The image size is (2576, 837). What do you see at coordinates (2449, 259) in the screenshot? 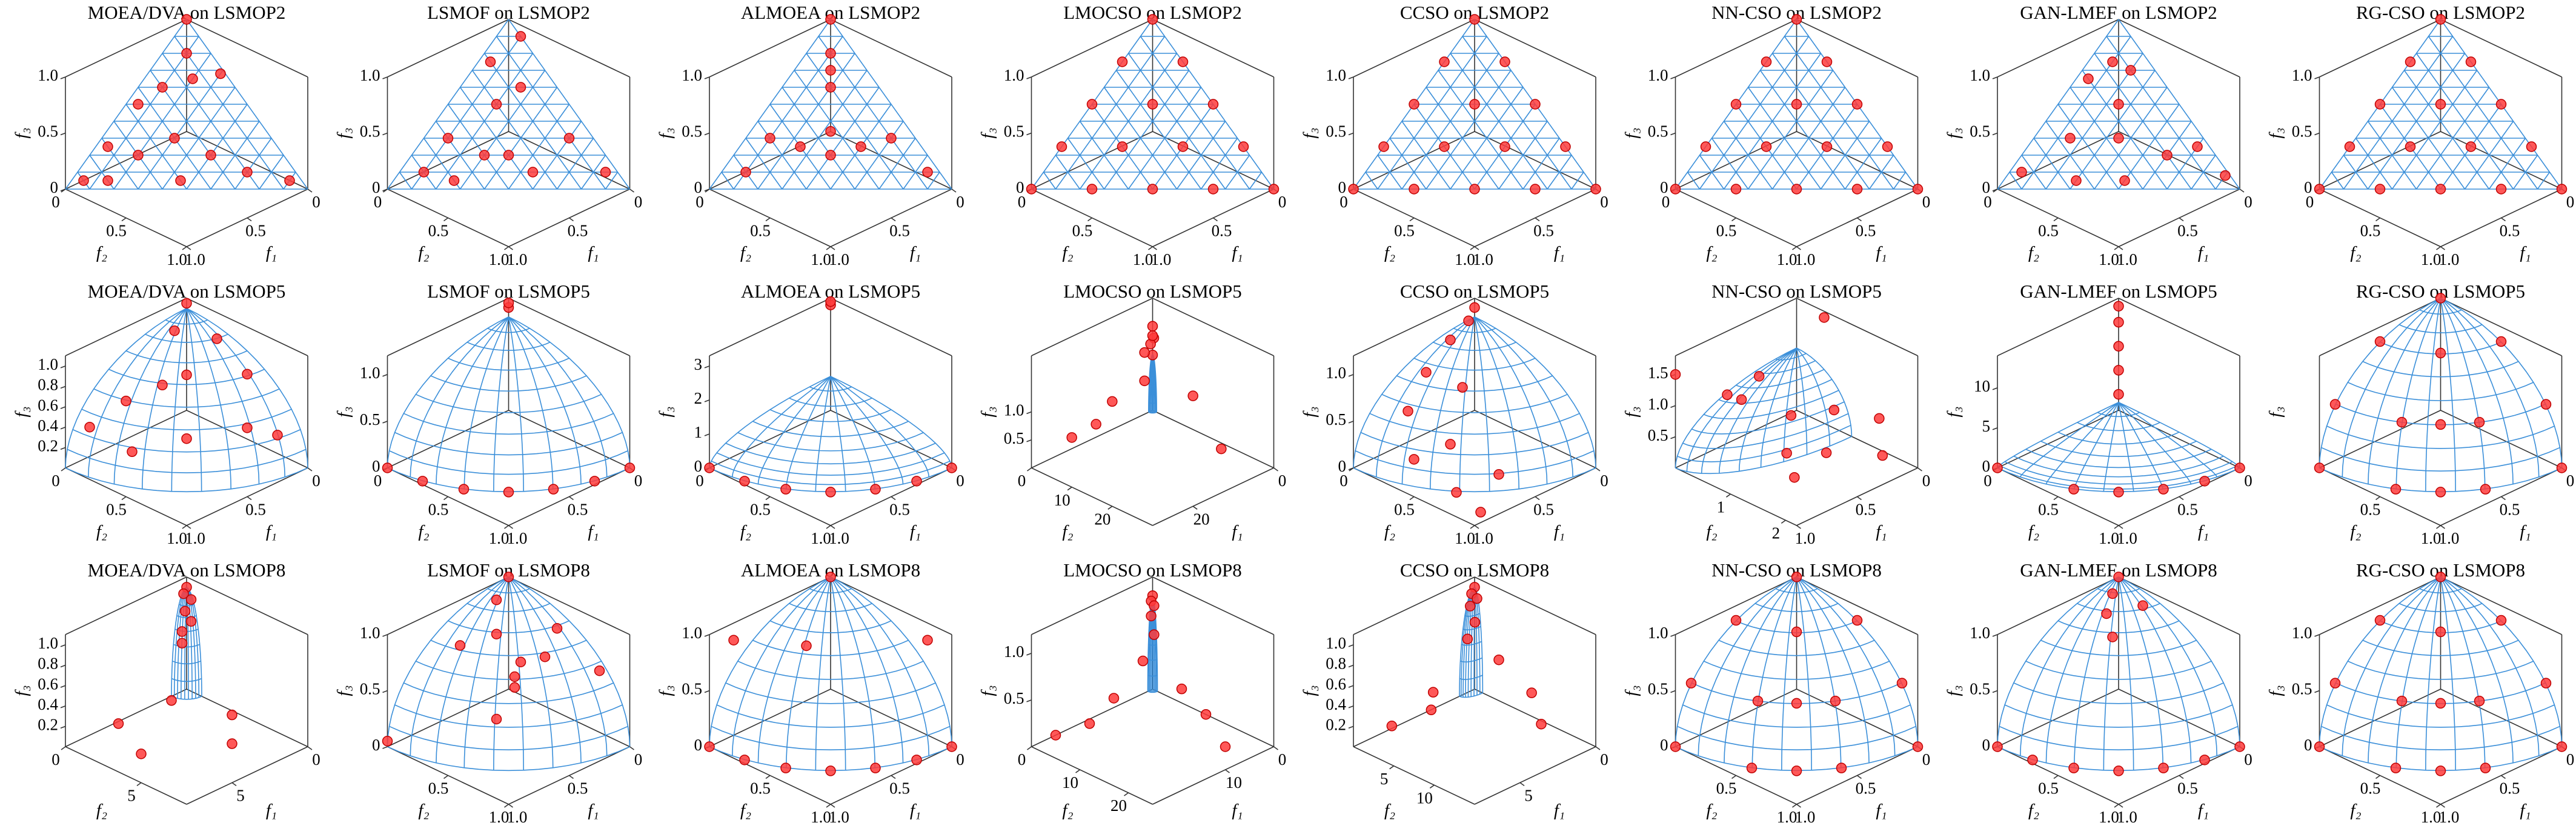
I see `x-tick-label: 1.0` at bounding box center [2449, 259].